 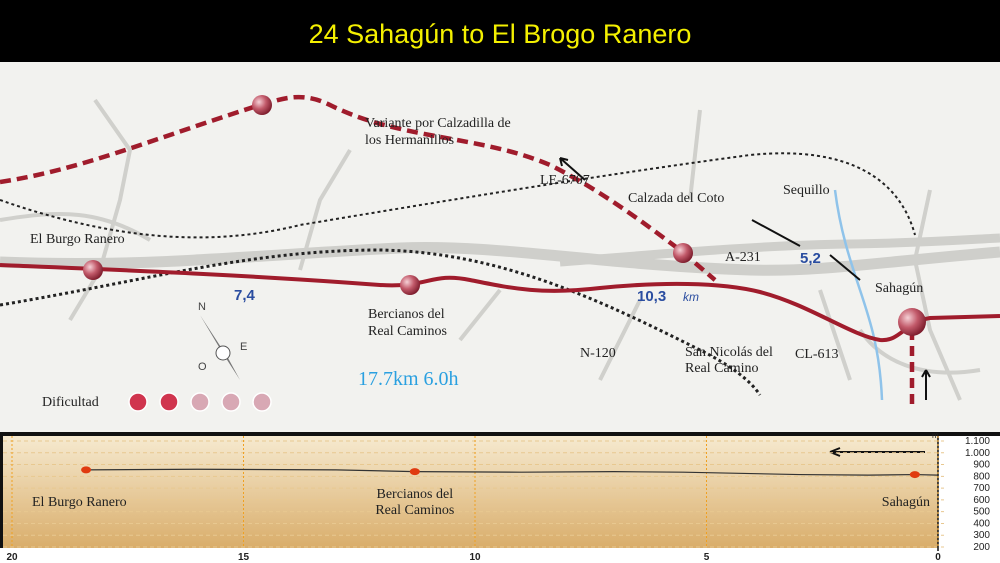 I want to click on map-label: Sahagún, so click(x=899, y=288).